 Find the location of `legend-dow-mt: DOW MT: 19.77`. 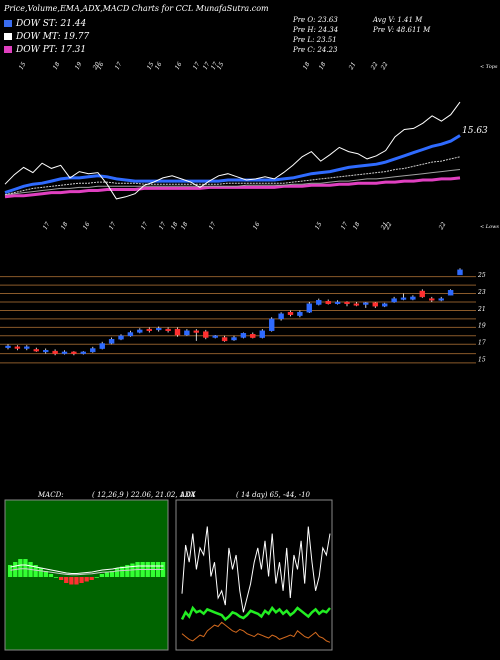

legend-dow-mt: DOW MT: 19.77 is located at coordinates (46, 37).